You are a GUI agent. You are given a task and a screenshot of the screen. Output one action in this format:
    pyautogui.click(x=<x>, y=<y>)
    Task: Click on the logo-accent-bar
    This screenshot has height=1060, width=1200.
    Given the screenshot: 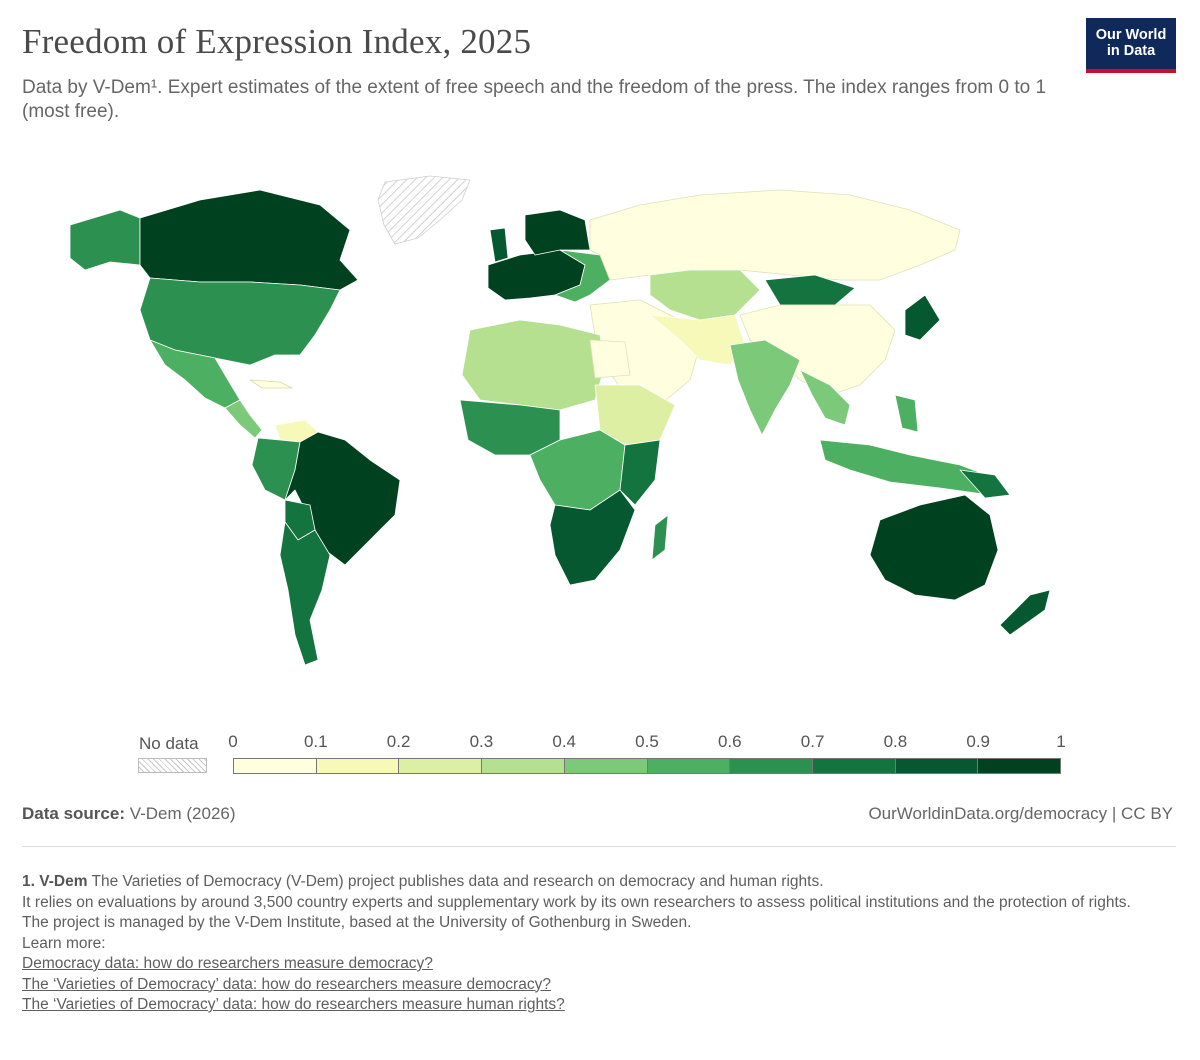 What is the action you would take?
    pyautogui.click(x=1131, y=71)
    